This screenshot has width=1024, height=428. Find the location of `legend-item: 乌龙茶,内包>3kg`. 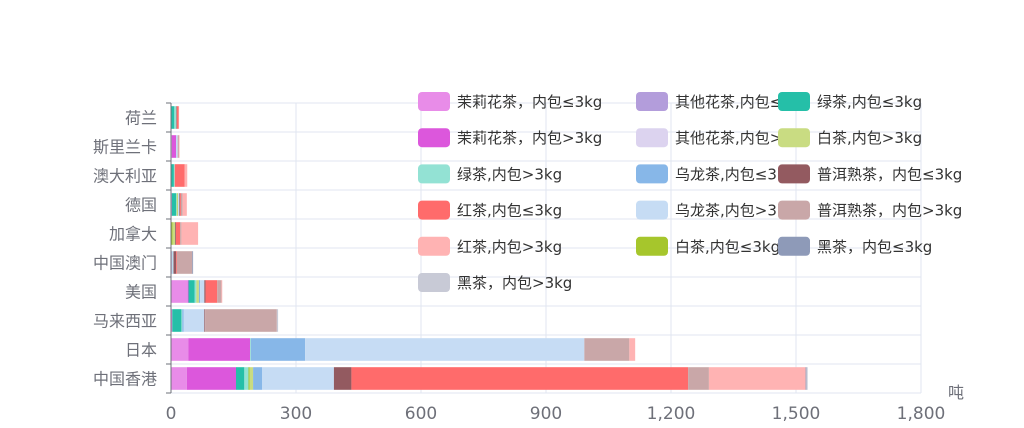

legend-item: 乌龙茶,内包>3kg is located at coordinates (715, 210).